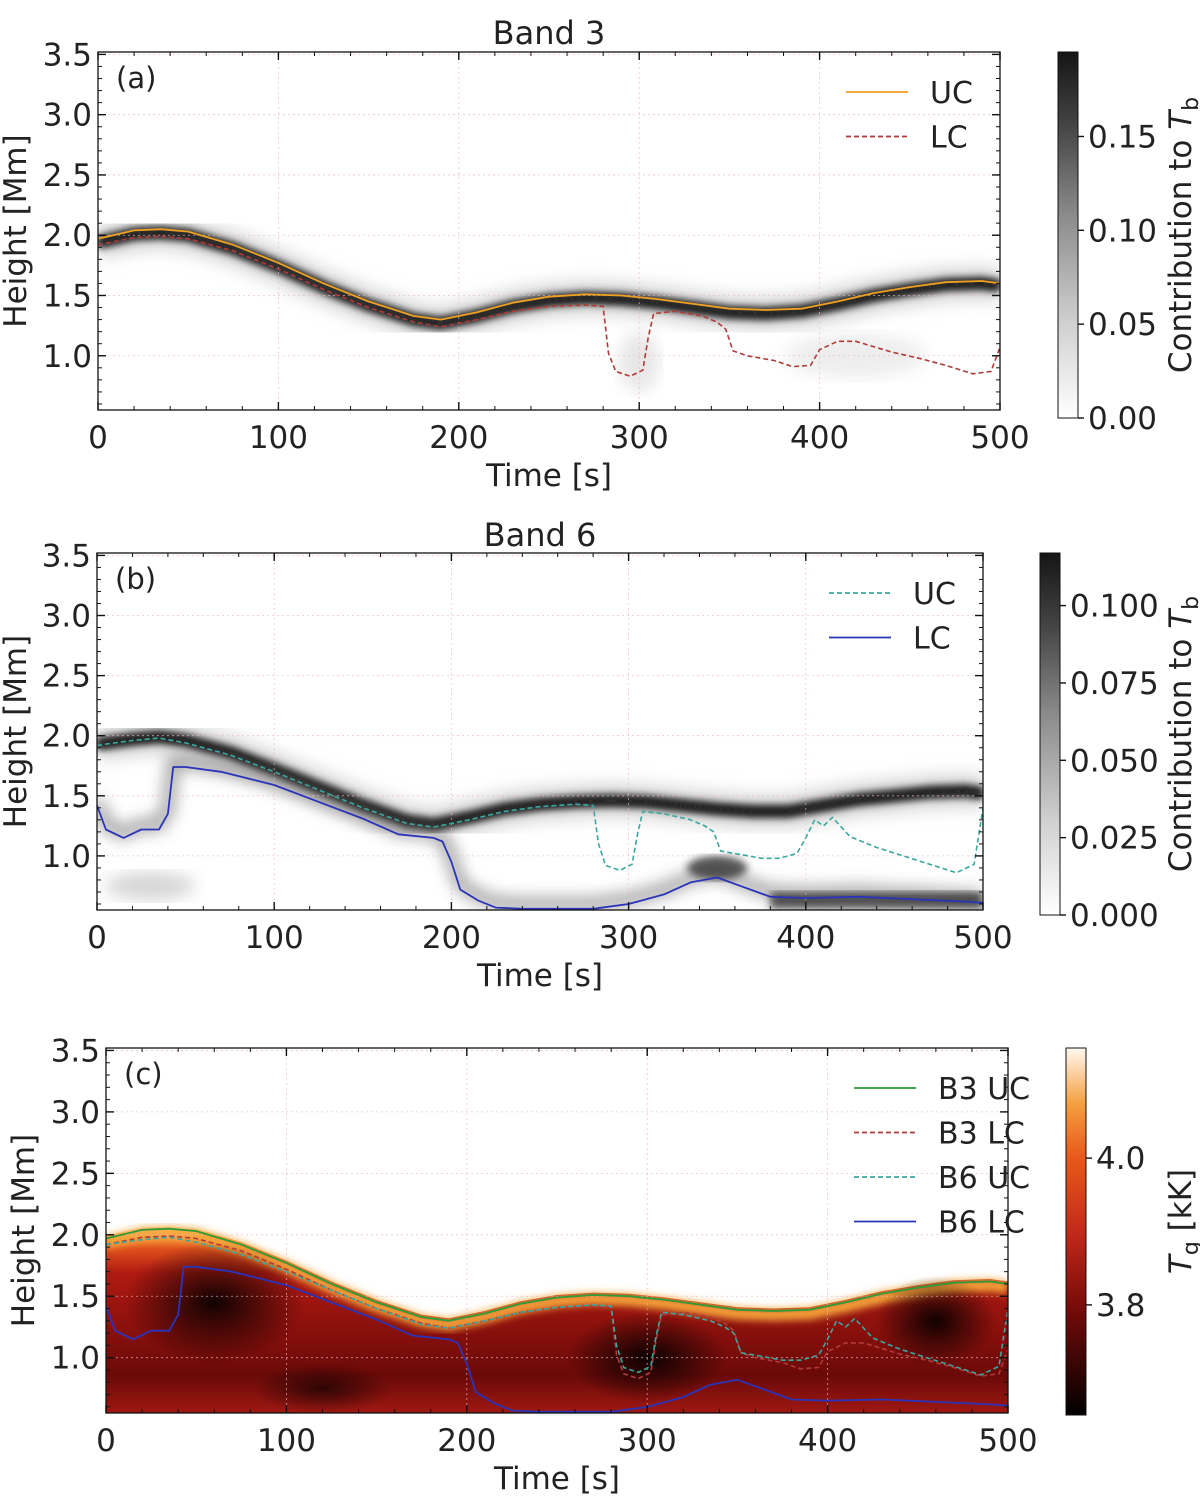 This screenshot has height=1500, width=1200. What do you see at coordinates (1181, 1221) in the screenshot?
I see `colorbar-label: Tg [kK]` at bounding box center [1181, 1221].